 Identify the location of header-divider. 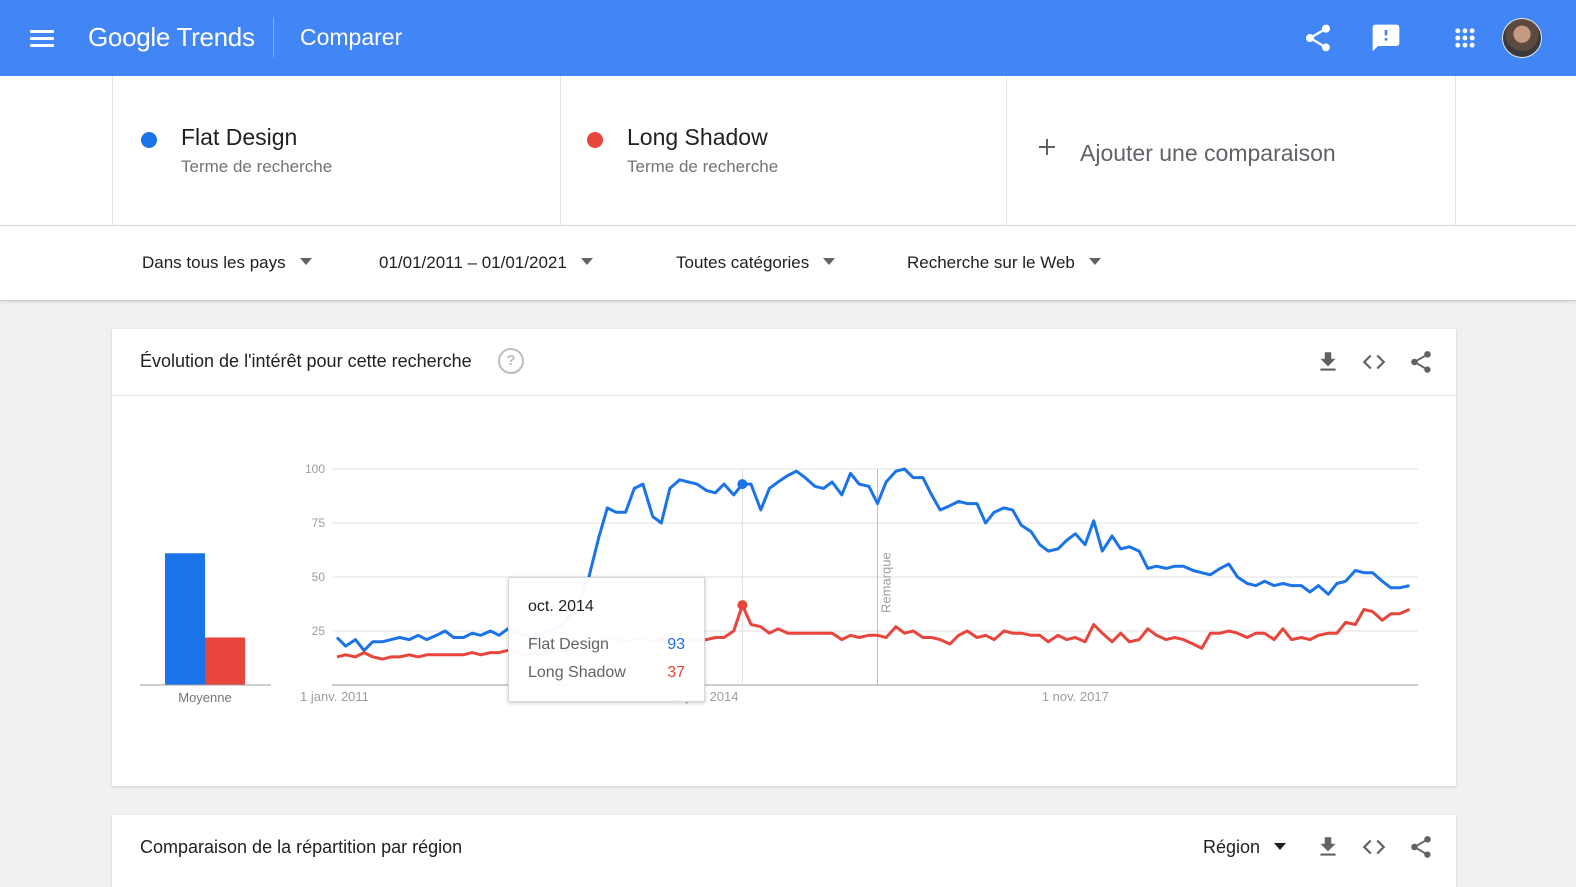
(273, 37).